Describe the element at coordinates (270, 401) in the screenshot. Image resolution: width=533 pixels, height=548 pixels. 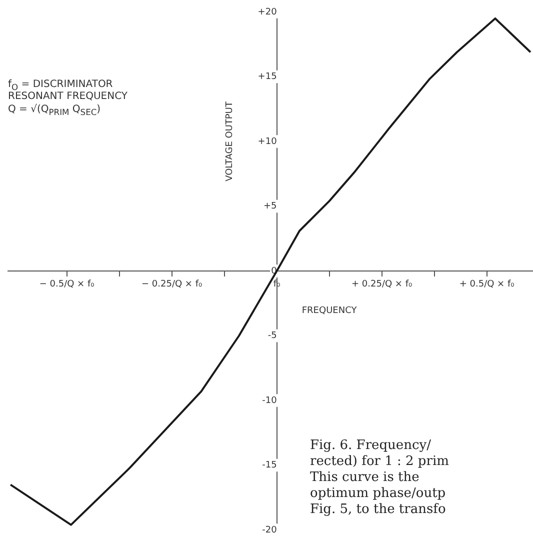
I see `y-tick-label: -10` at that location.